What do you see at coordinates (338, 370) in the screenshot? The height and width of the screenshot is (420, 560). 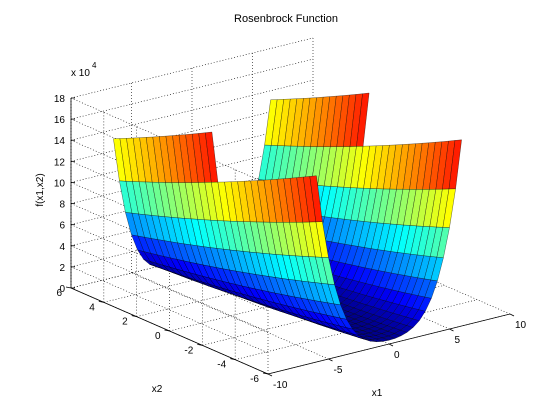 I see `x-tick-label: -5` at bounding box center [338, 370].